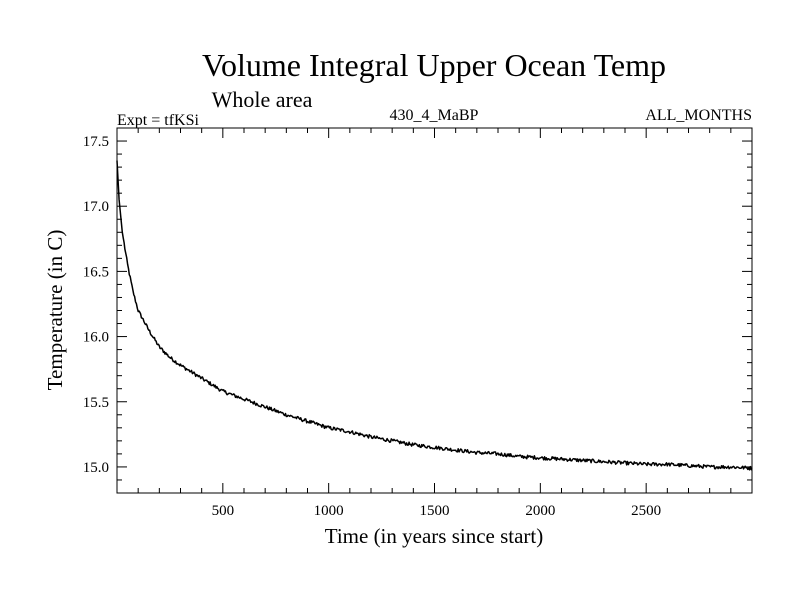 The height and width of the screenshot is (600, 800). Describe the element at coordinates (646, 511) in the screenshot. I see `x-tick-label: 2500` at that location.